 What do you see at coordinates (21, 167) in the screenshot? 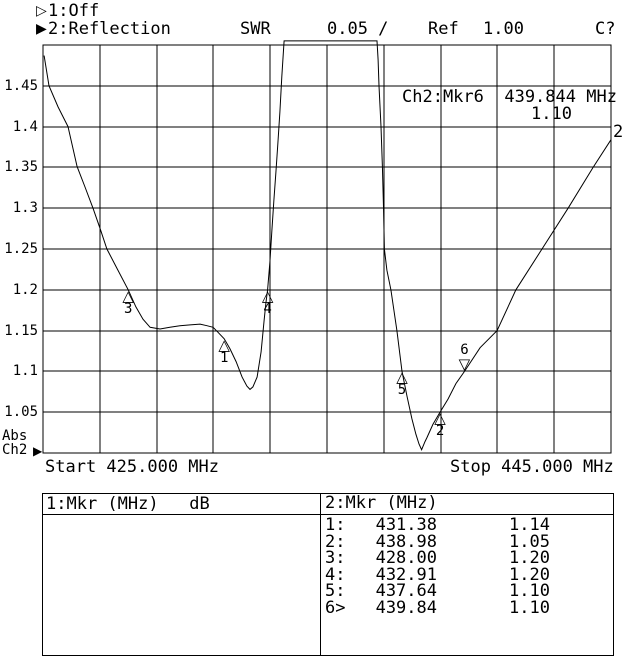
I see `y-axis-tick-label: 1.35` at bounding box center [21, 167].